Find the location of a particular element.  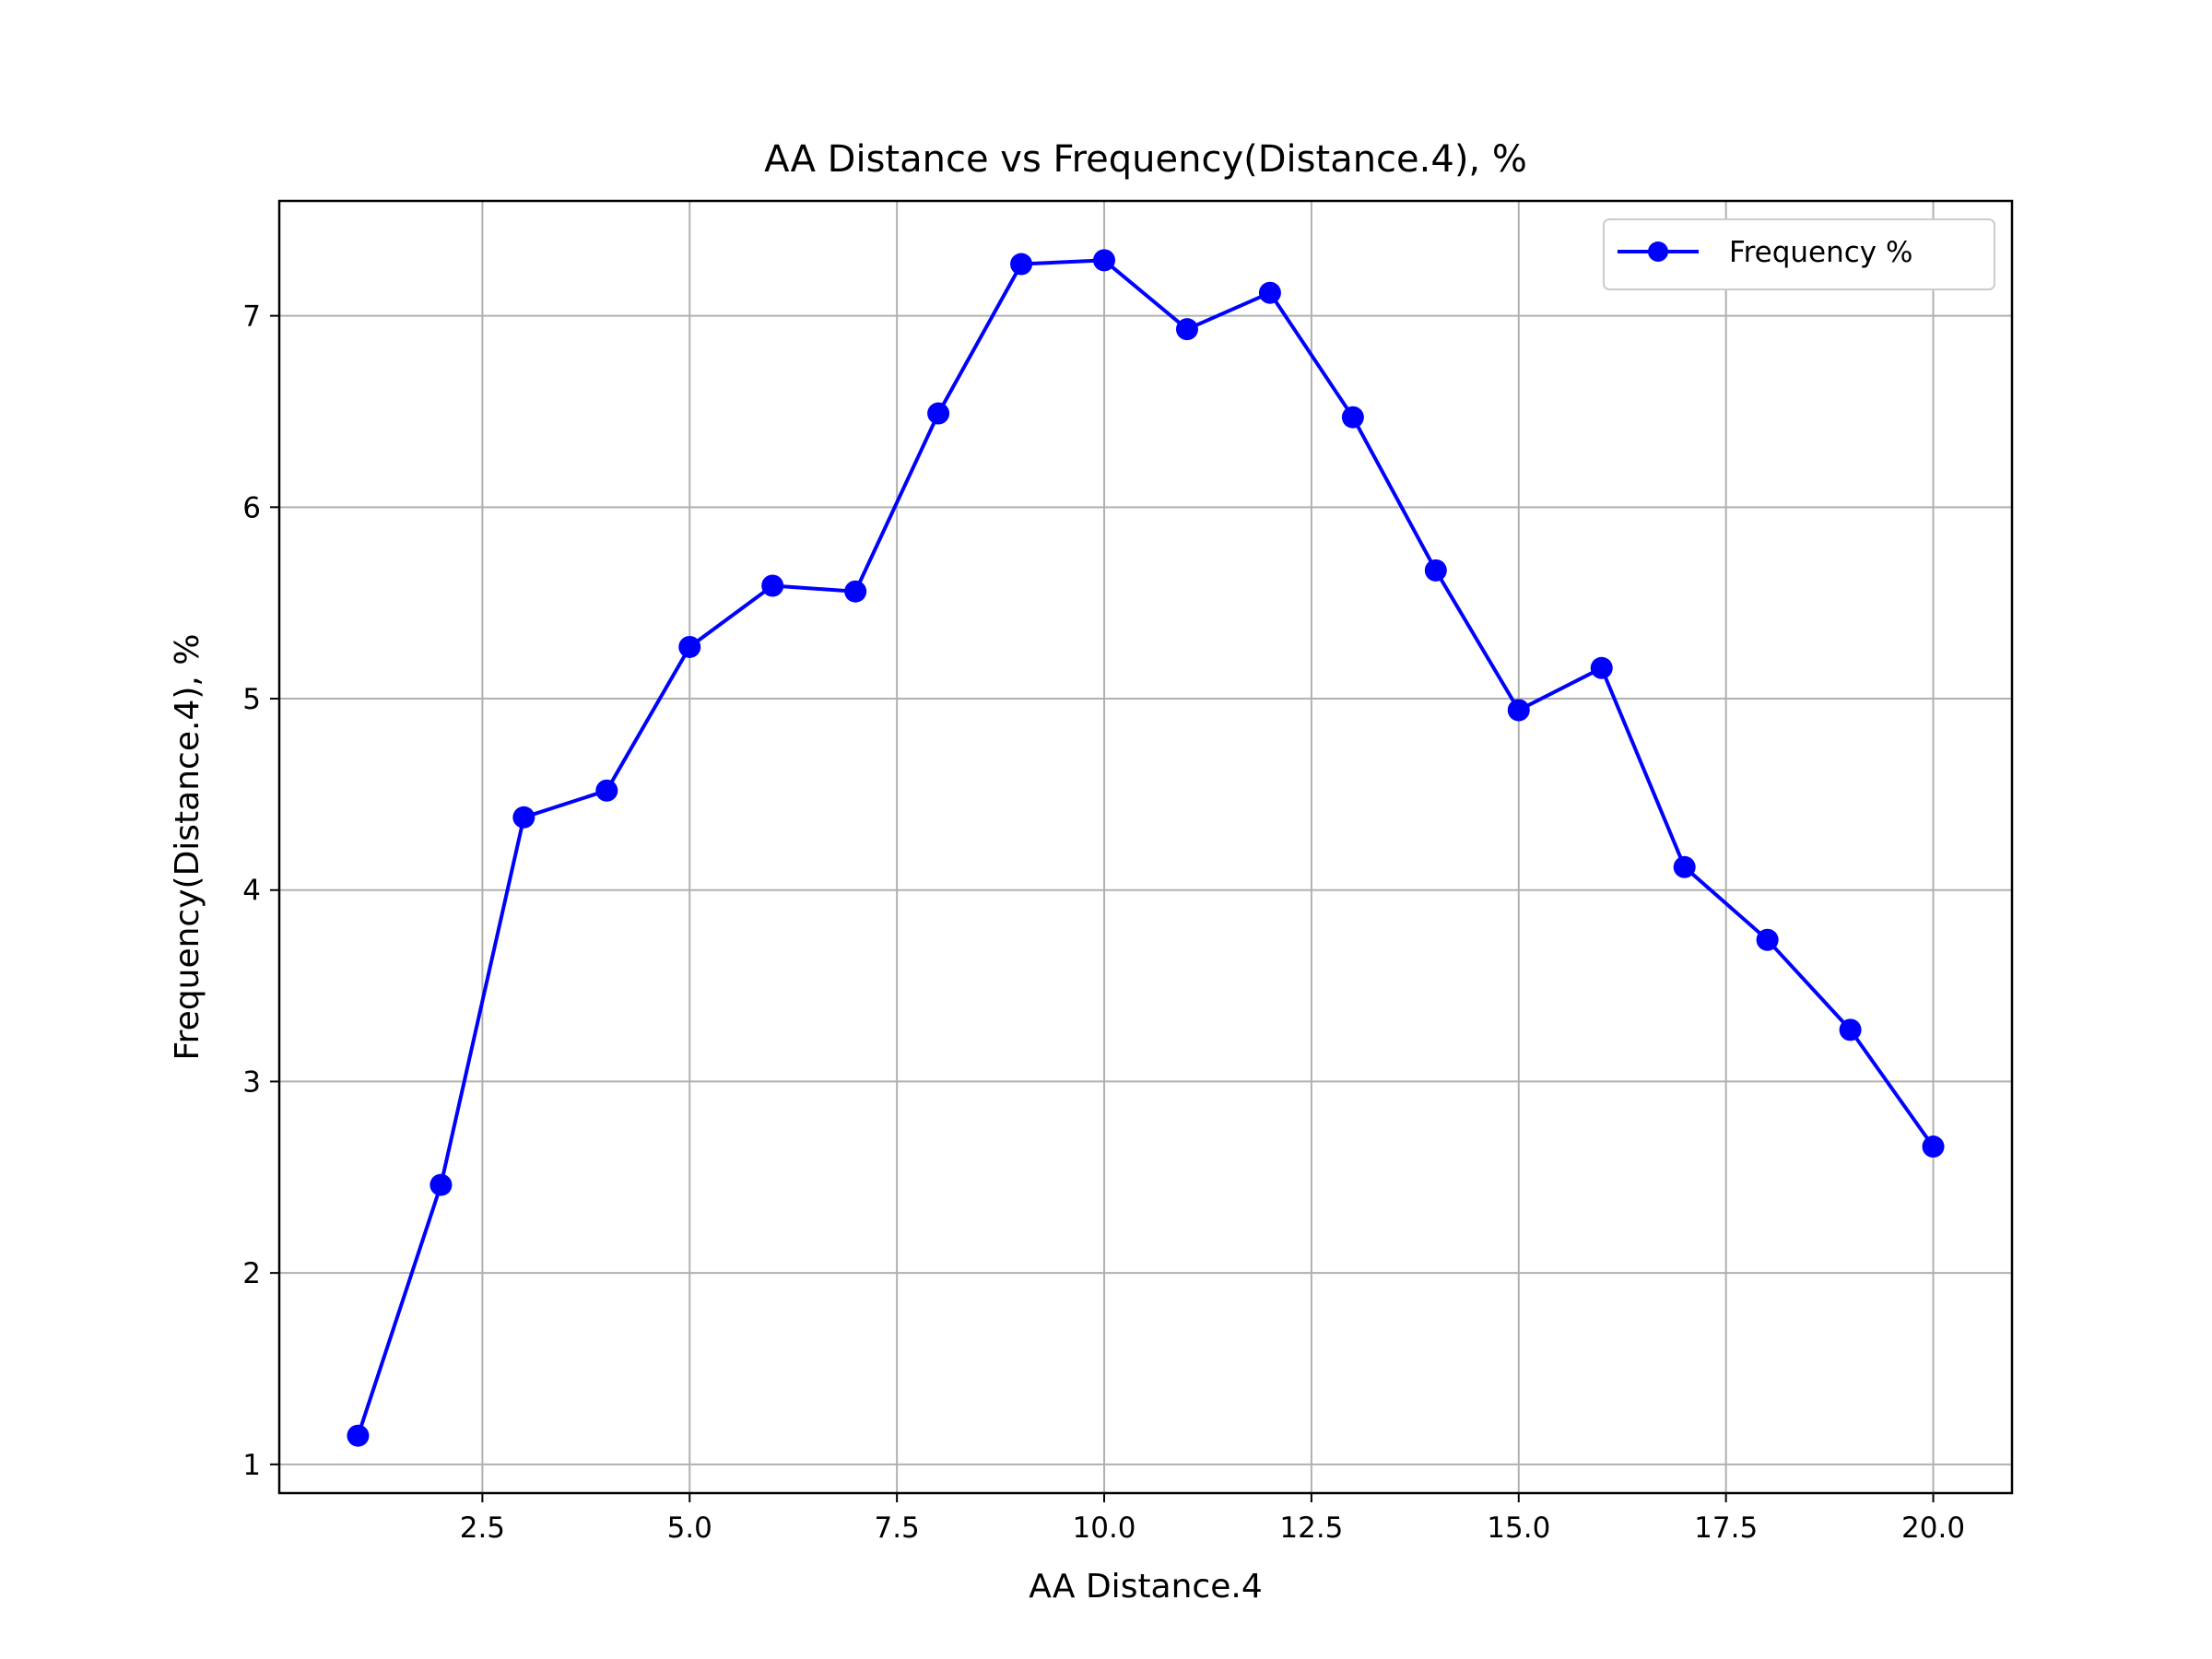

y-tick-label: 6 is located at coordinates (251, 507).